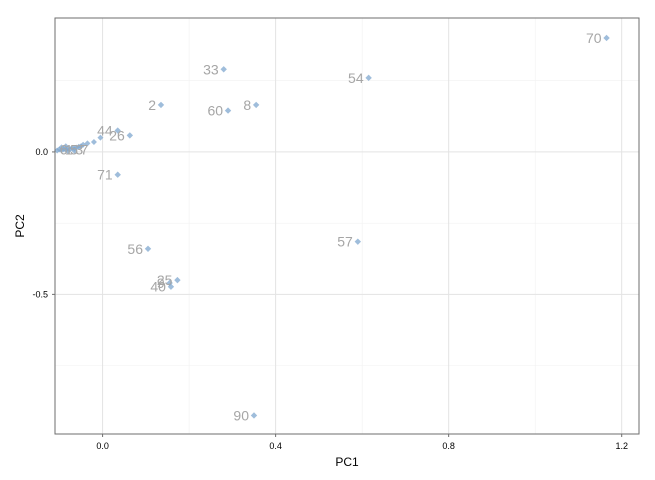 This screenshot has width=655, height=480. I want to click on y-axis-ticks: -0.5 0.0, so click(43, 223).